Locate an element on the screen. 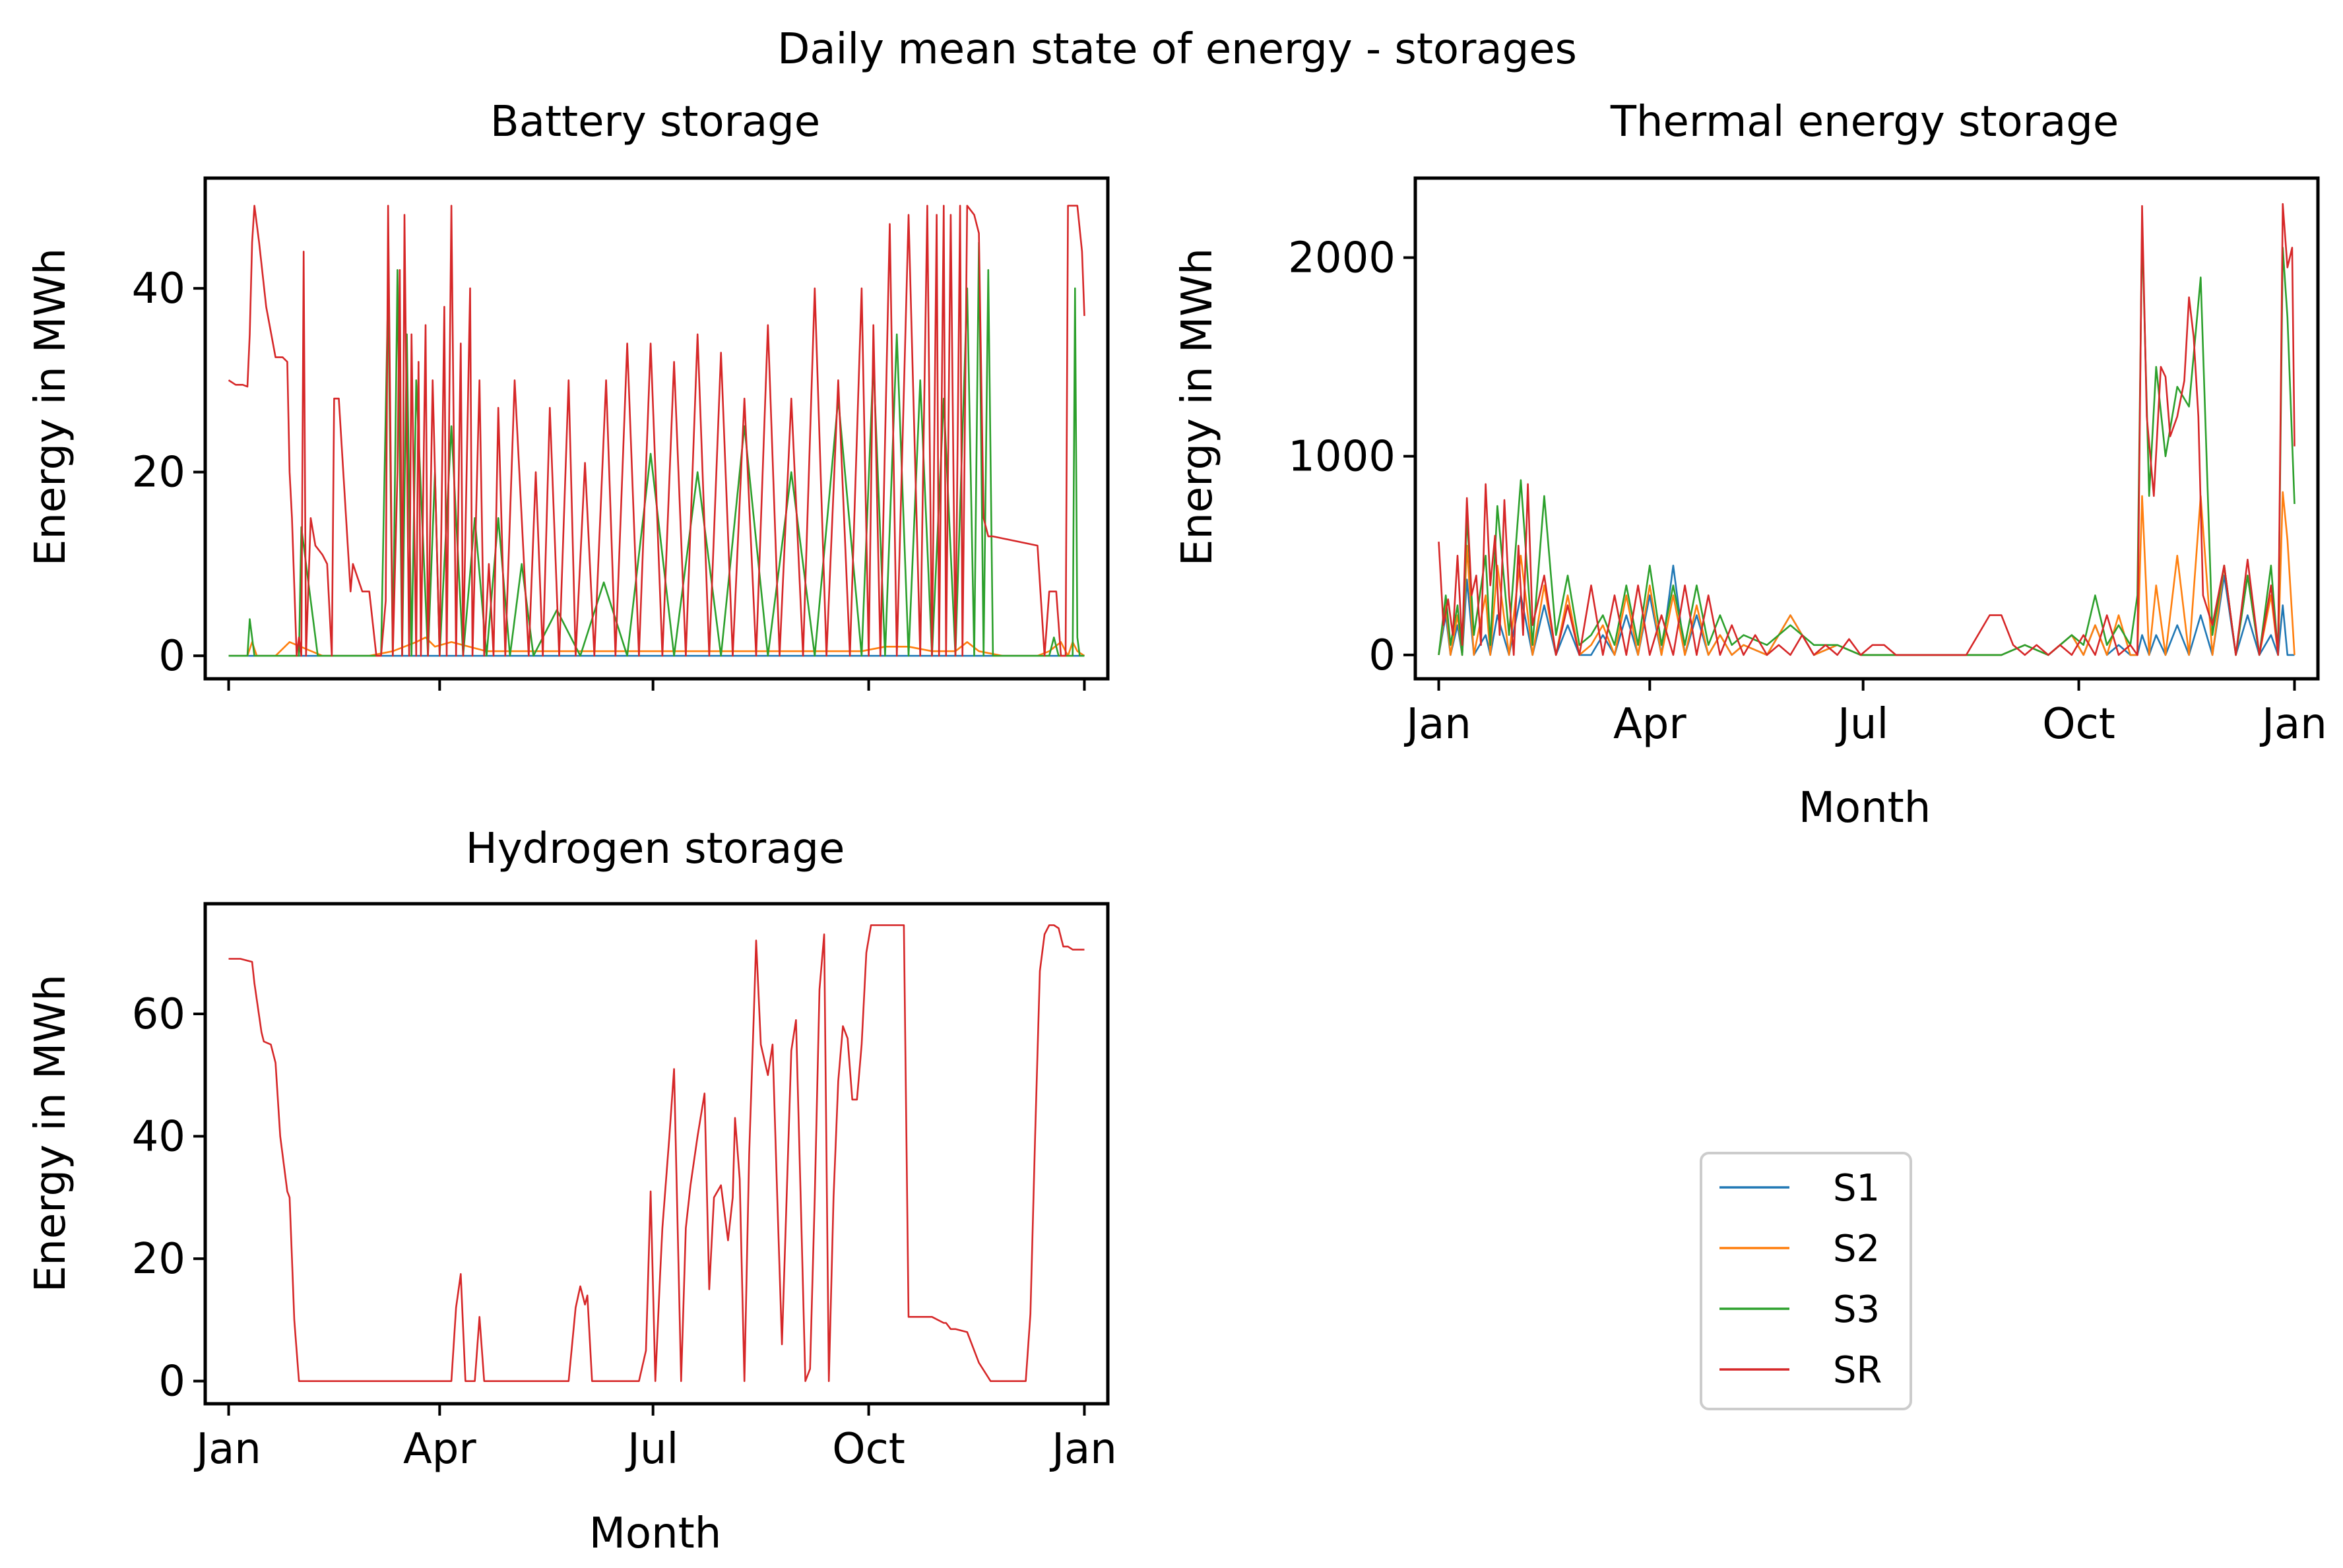 This screenshot has width=2343, height=1568. hydrogen-x-tick-label: Jul is located at coordinates (651, 1449).